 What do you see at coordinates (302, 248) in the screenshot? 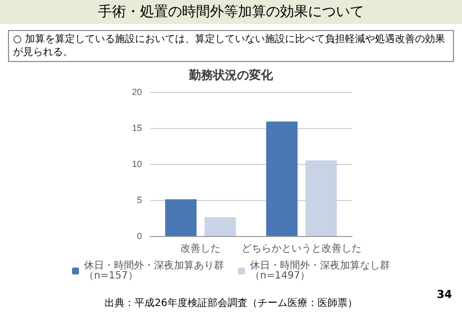
I see `x-tick-label: どちらかというと改善した` at bounding box center [302, 248].